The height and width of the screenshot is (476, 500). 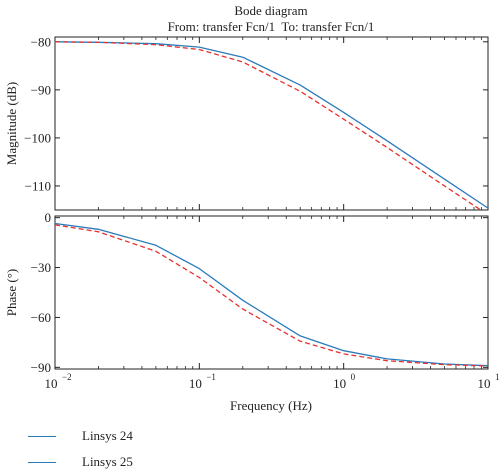 What do you see at coordinates (211, 377) in the screenshot?
I see `x-tick-exponent: −1` at bounding box center [211, 377].